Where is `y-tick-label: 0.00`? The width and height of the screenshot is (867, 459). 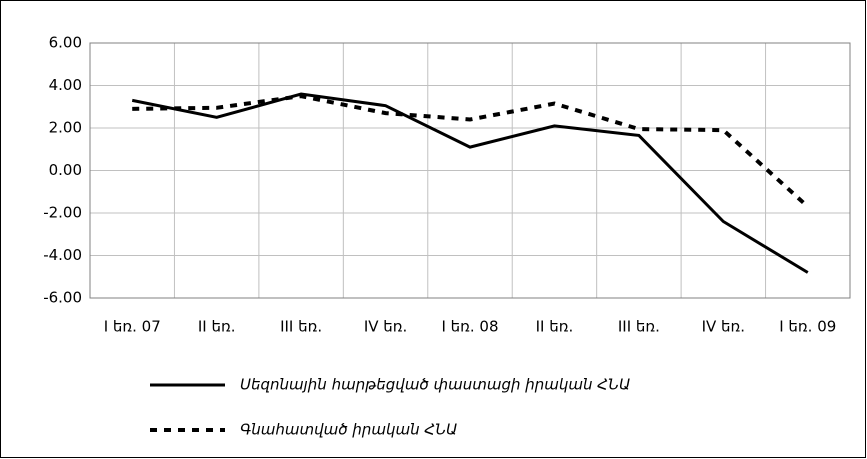 y-tick-label: 0.00 is located at coordinates (65, 170).